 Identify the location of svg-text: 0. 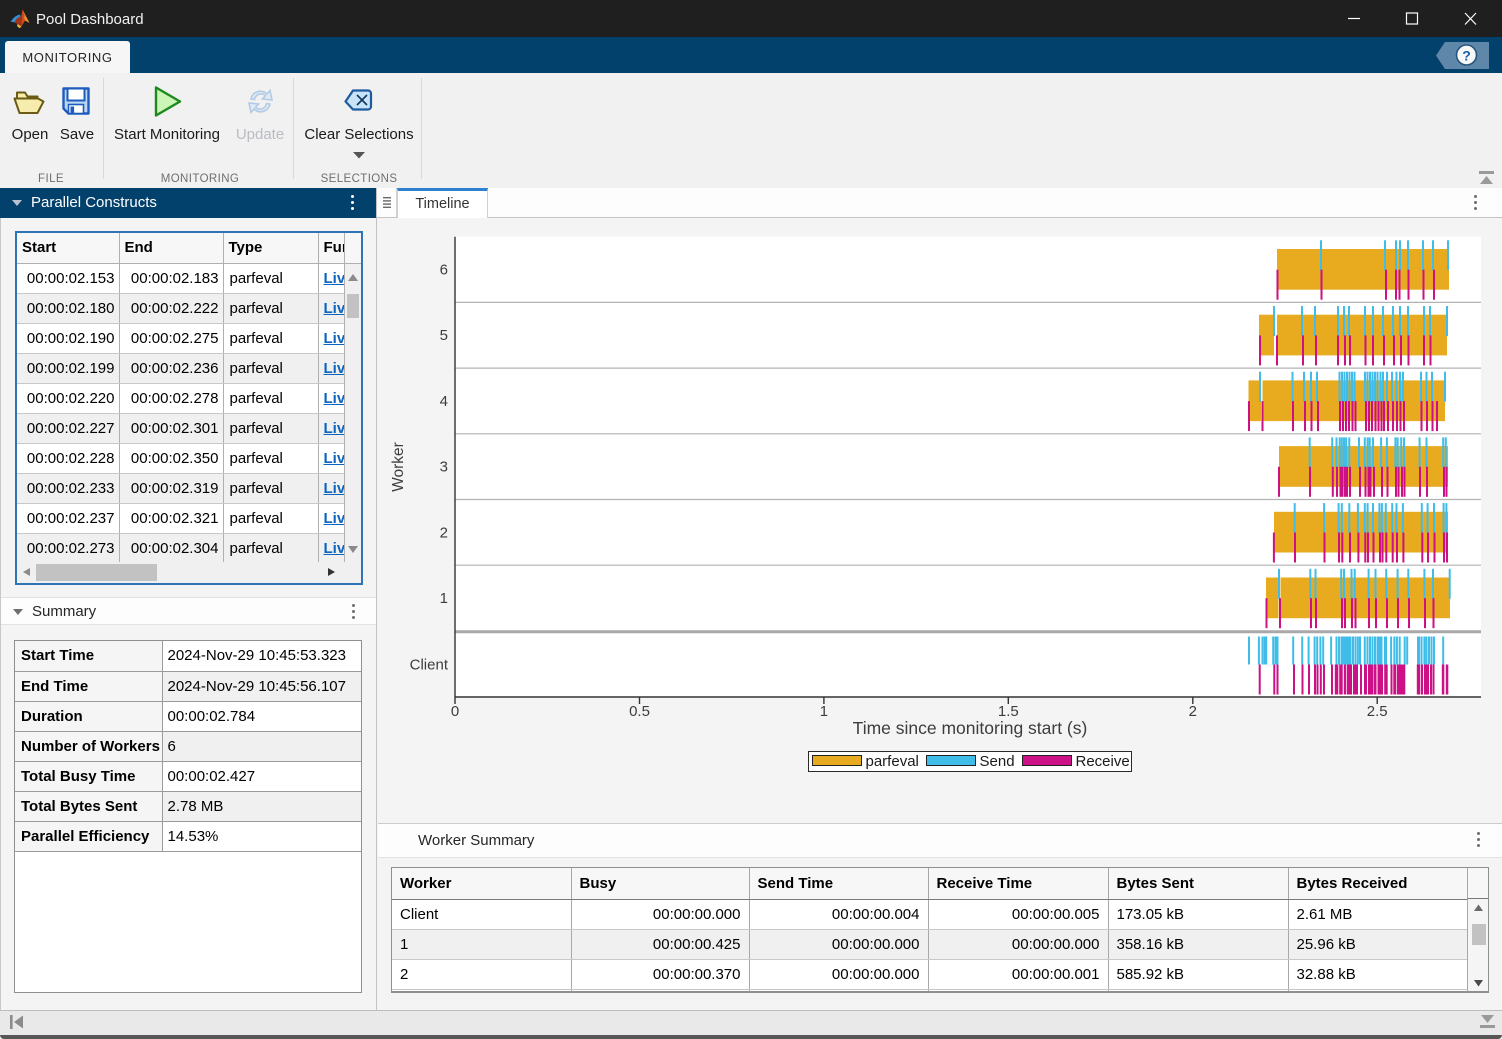
(455, 711).